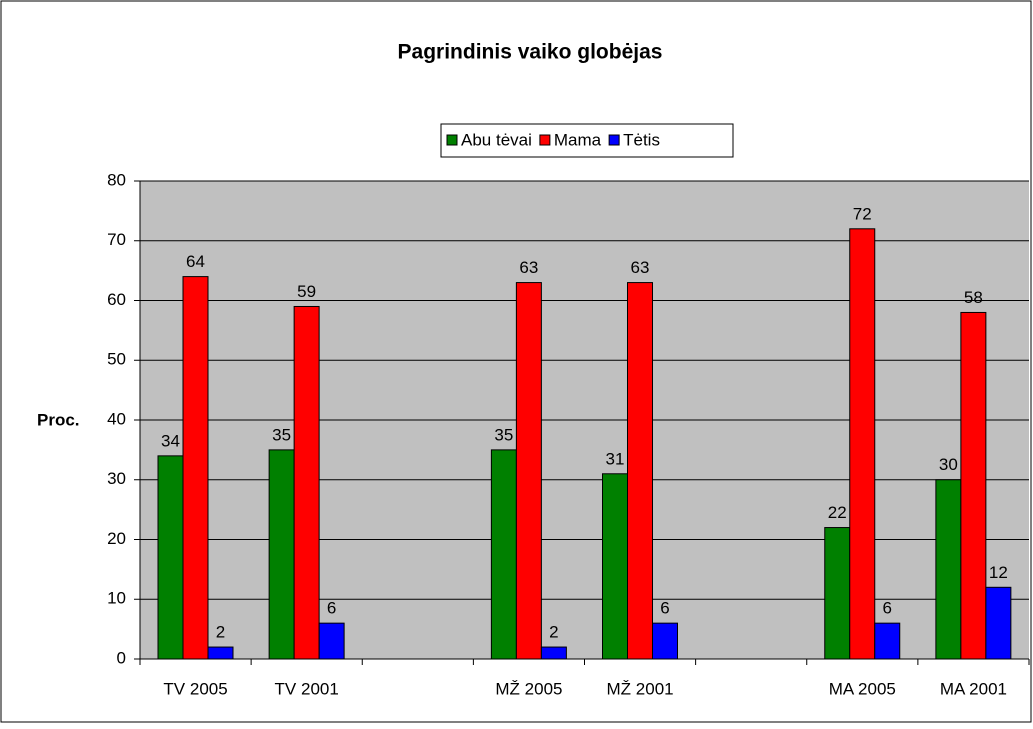 Image resolution: width=1033 pixels, height=729 pixels. I want to click on data-label: 72, so click(862, 213).